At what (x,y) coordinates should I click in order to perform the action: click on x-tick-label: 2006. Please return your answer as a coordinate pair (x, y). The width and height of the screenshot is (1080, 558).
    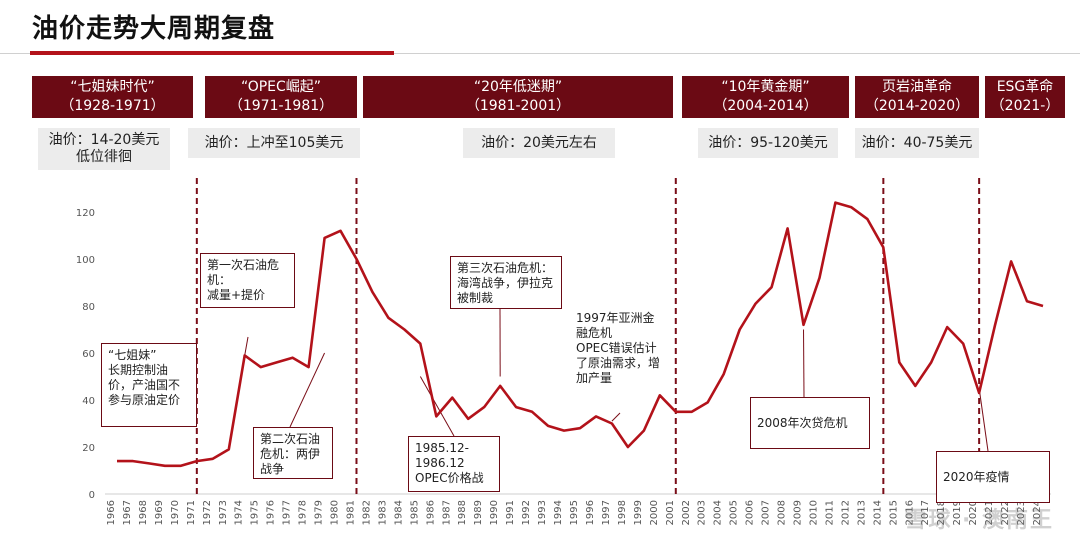
    Looking at the image, I should click on (750, 512).